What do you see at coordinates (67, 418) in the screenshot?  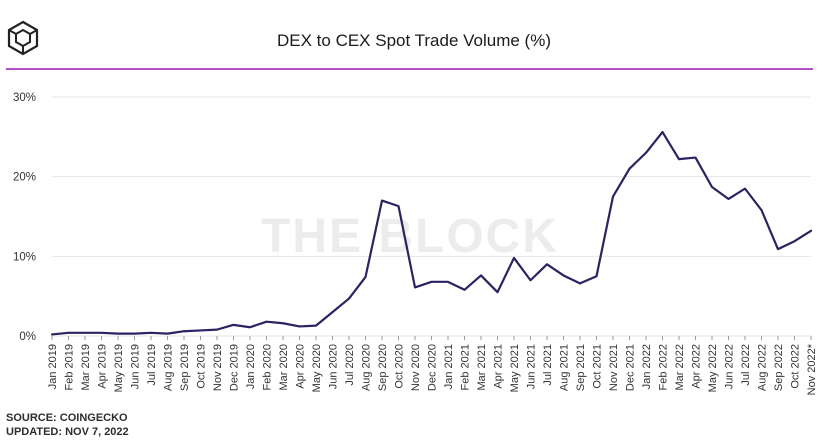 I see `source-label: SOURCE: COINGECKO` at bounding box center [67, 418].